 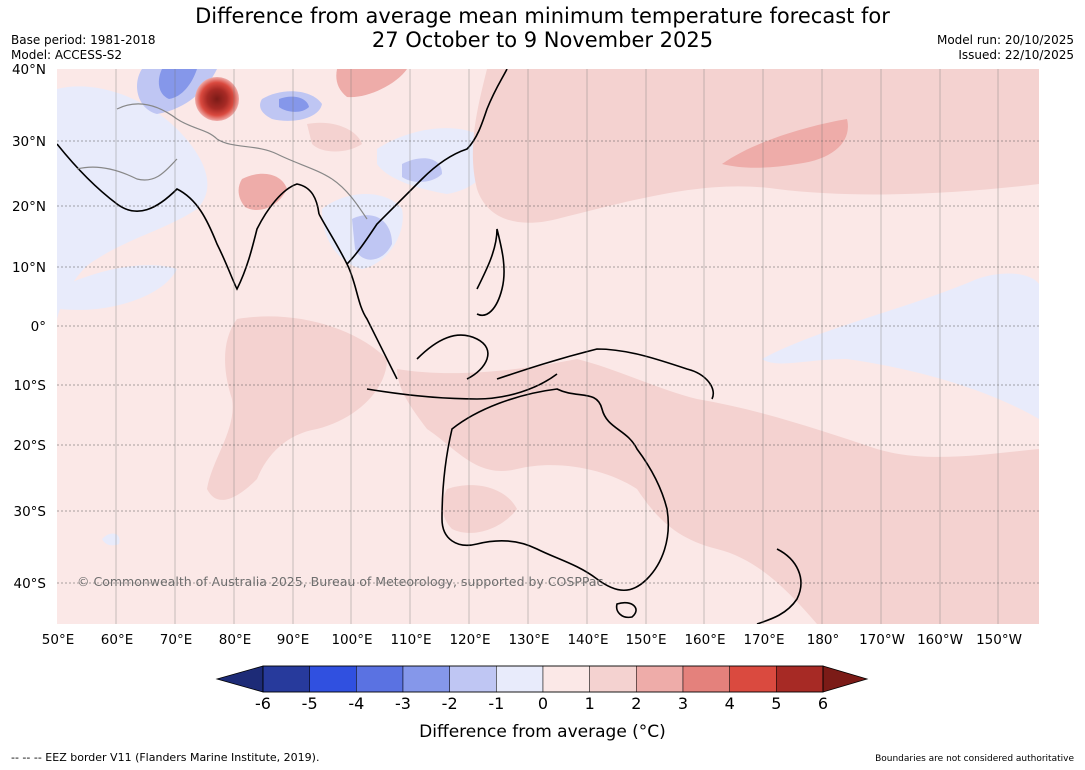 I want to click on lon-label-130e: 130°E, so click(x=529, y=640).